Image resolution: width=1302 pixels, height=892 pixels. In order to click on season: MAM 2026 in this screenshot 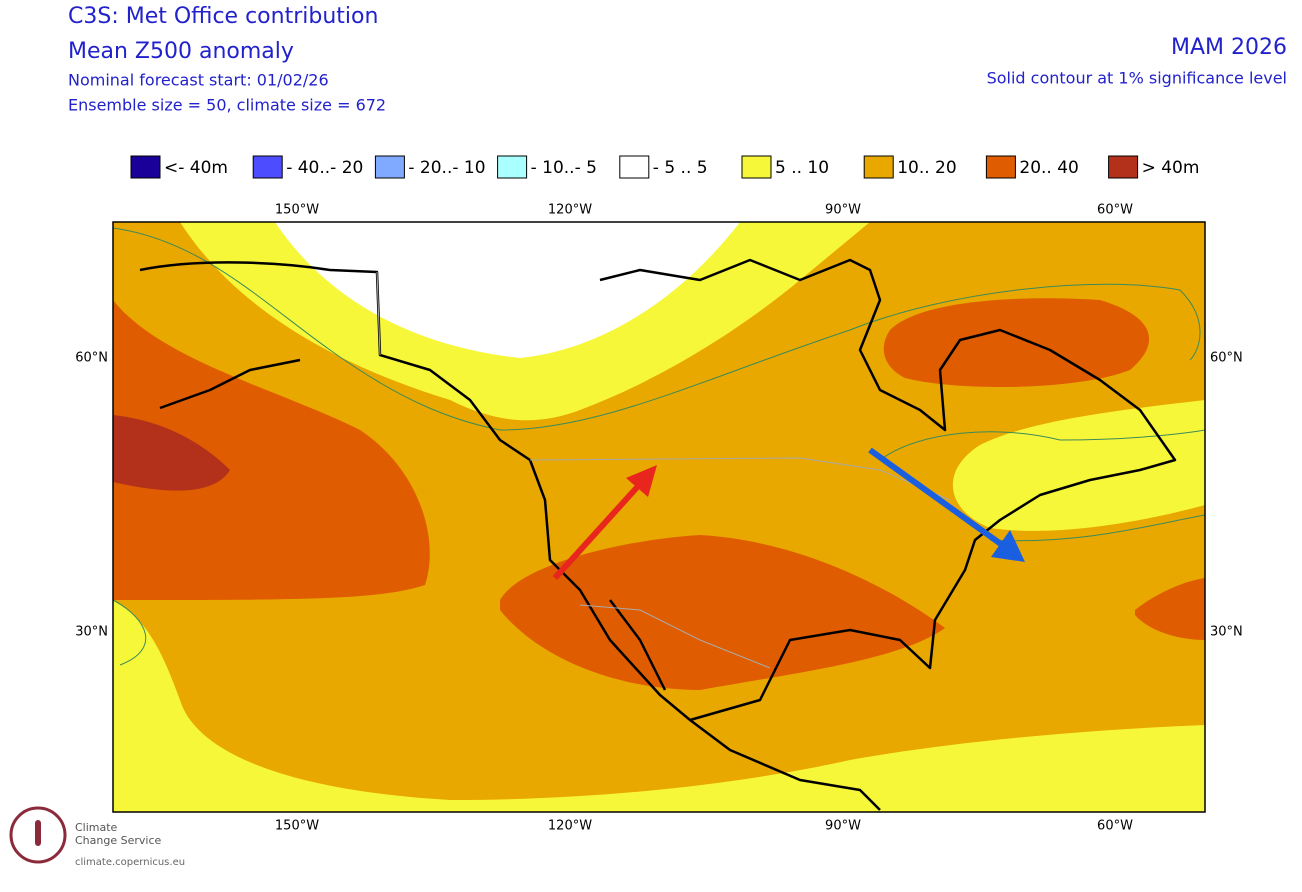, I will do `click(1229, 47)`.